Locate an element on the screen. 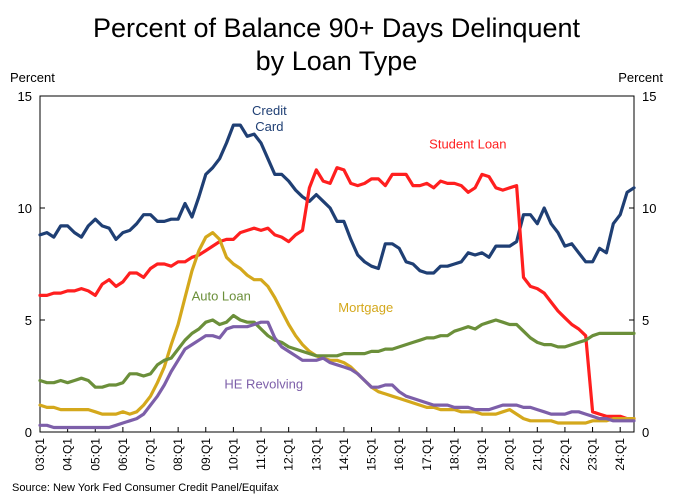 This screenshot has width=673, height=500. x-tick-label-2: 05:Q1 is located at coordinates (95, 454).